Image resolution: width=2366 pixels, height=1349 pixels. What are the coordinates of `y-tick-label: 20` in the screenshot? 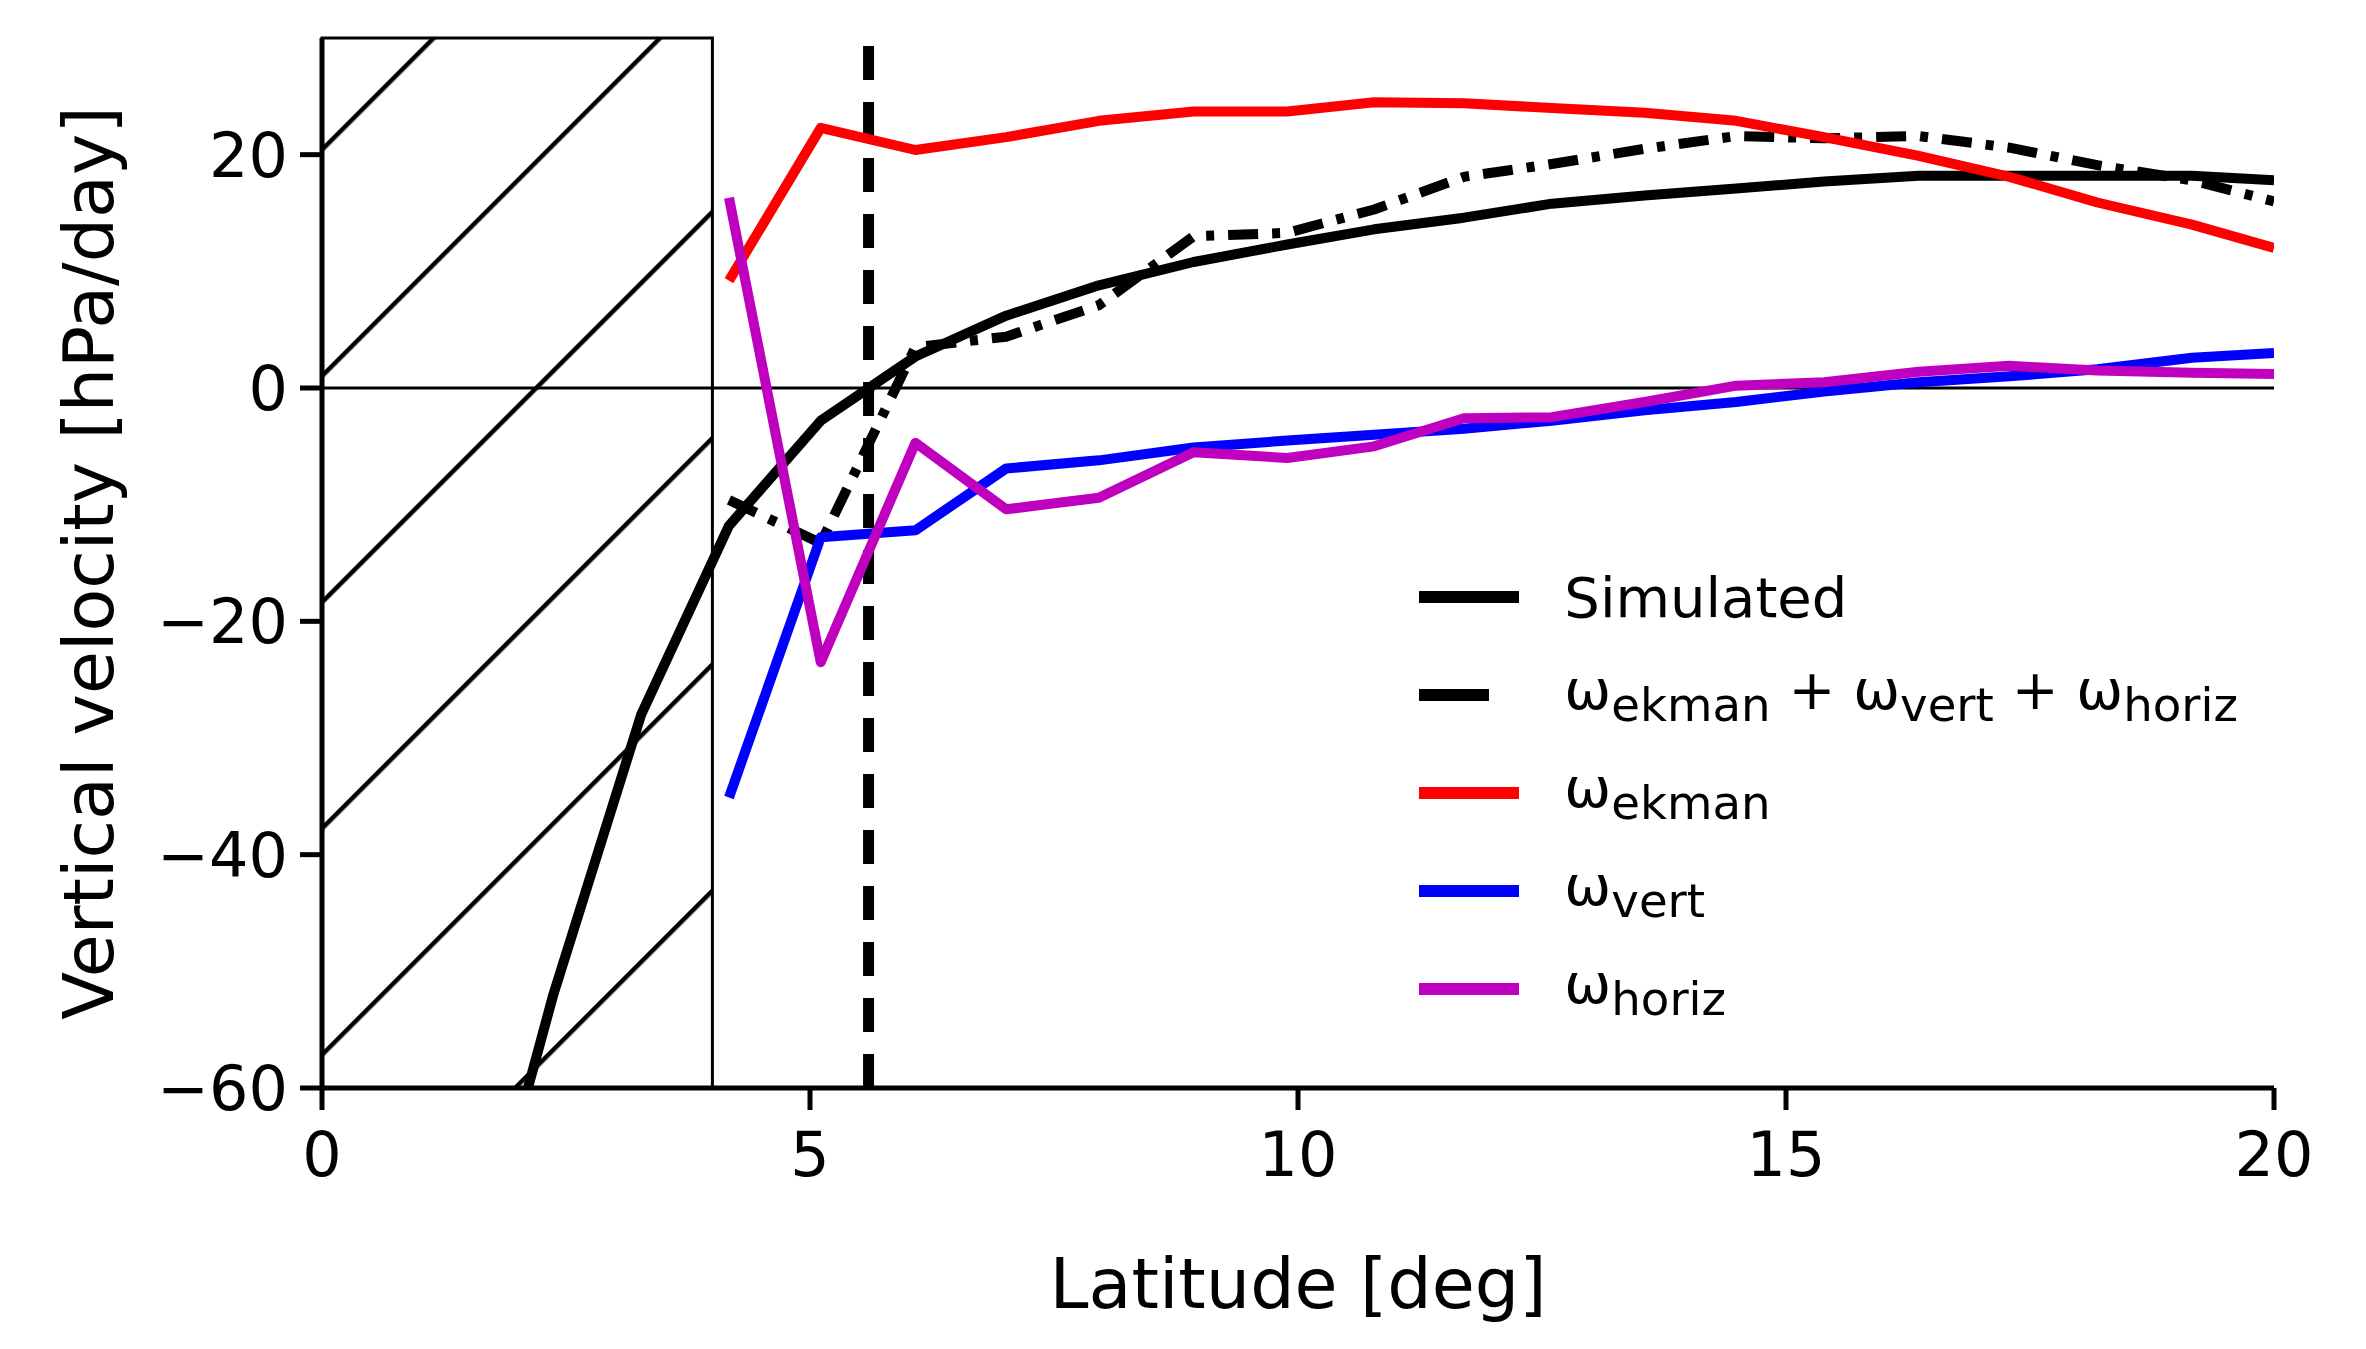 It's located at (248, 155).